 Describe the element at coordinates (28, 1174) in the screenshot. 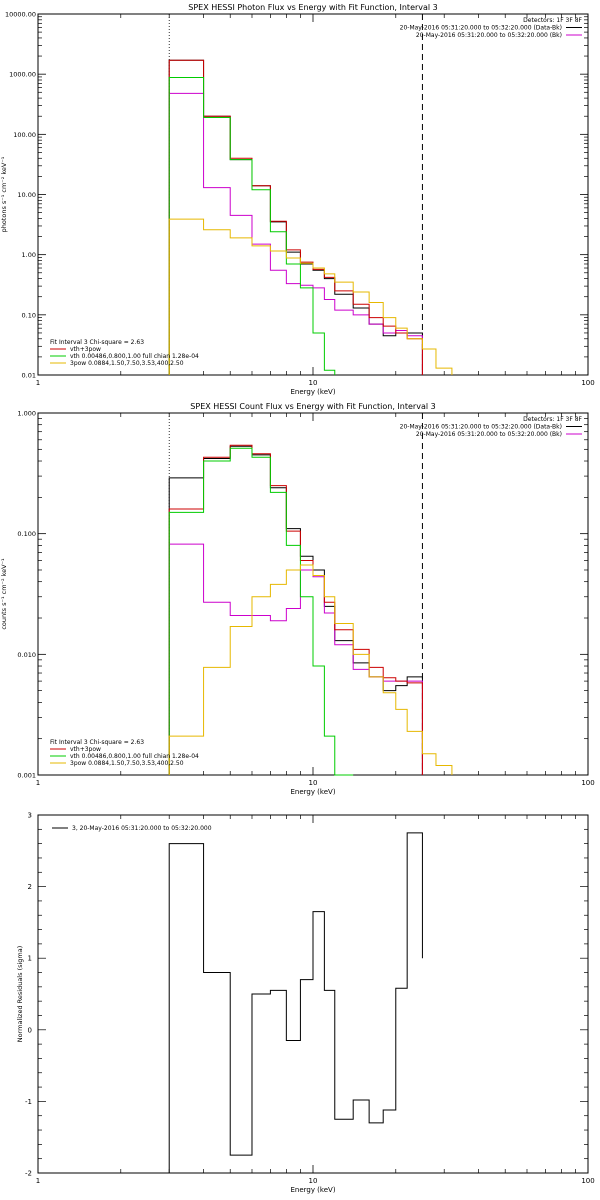

I see `y-tick-label: -2` at that location.